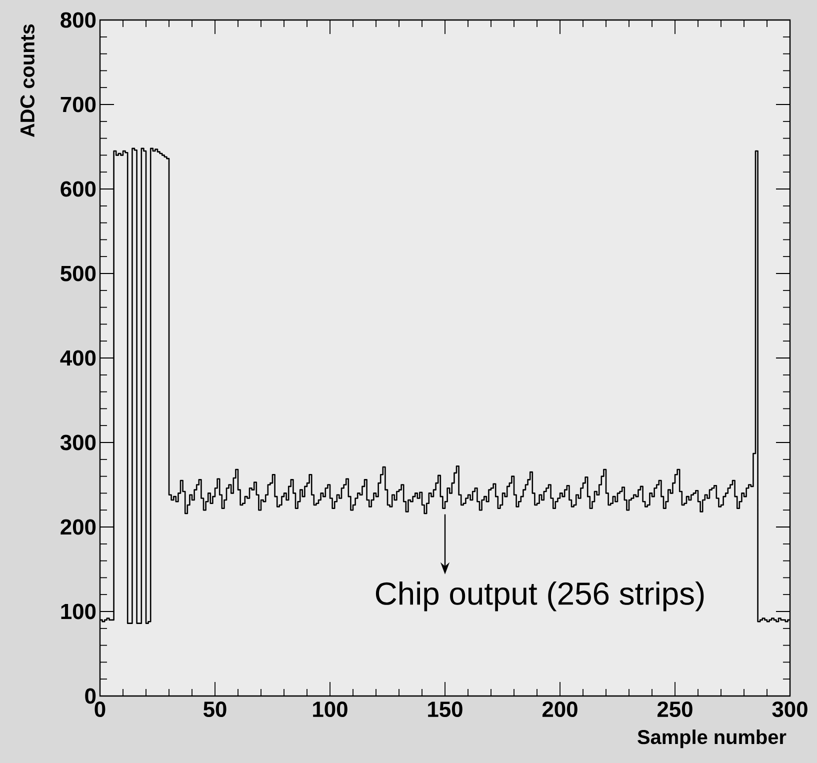  I want to click on annotation: Chip output (256 strips), so click(540, 597).